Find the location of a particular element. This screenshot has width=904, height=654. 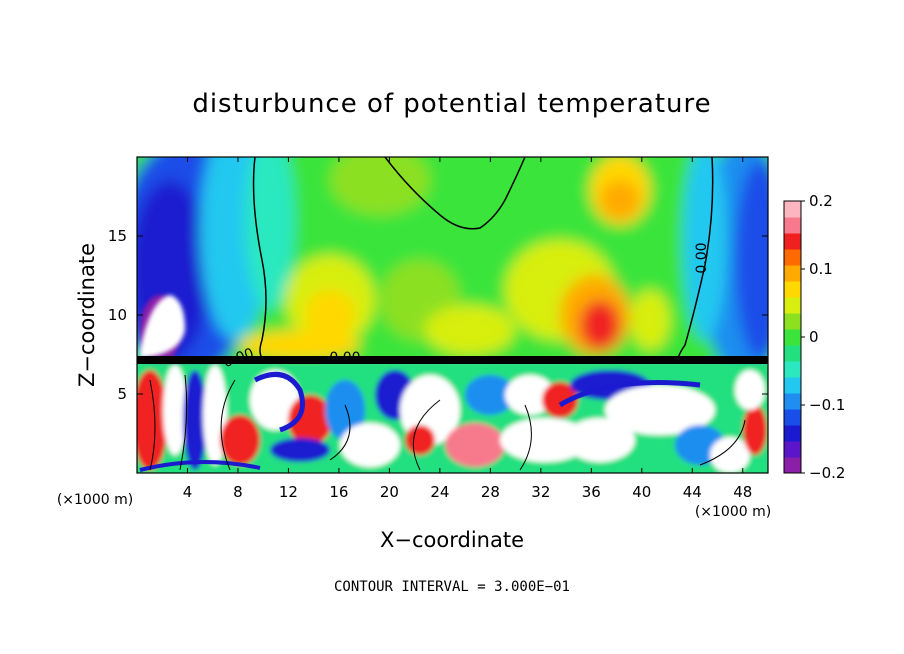

y-axis-title: Z−coordinate is located at coordinates (87, 315).